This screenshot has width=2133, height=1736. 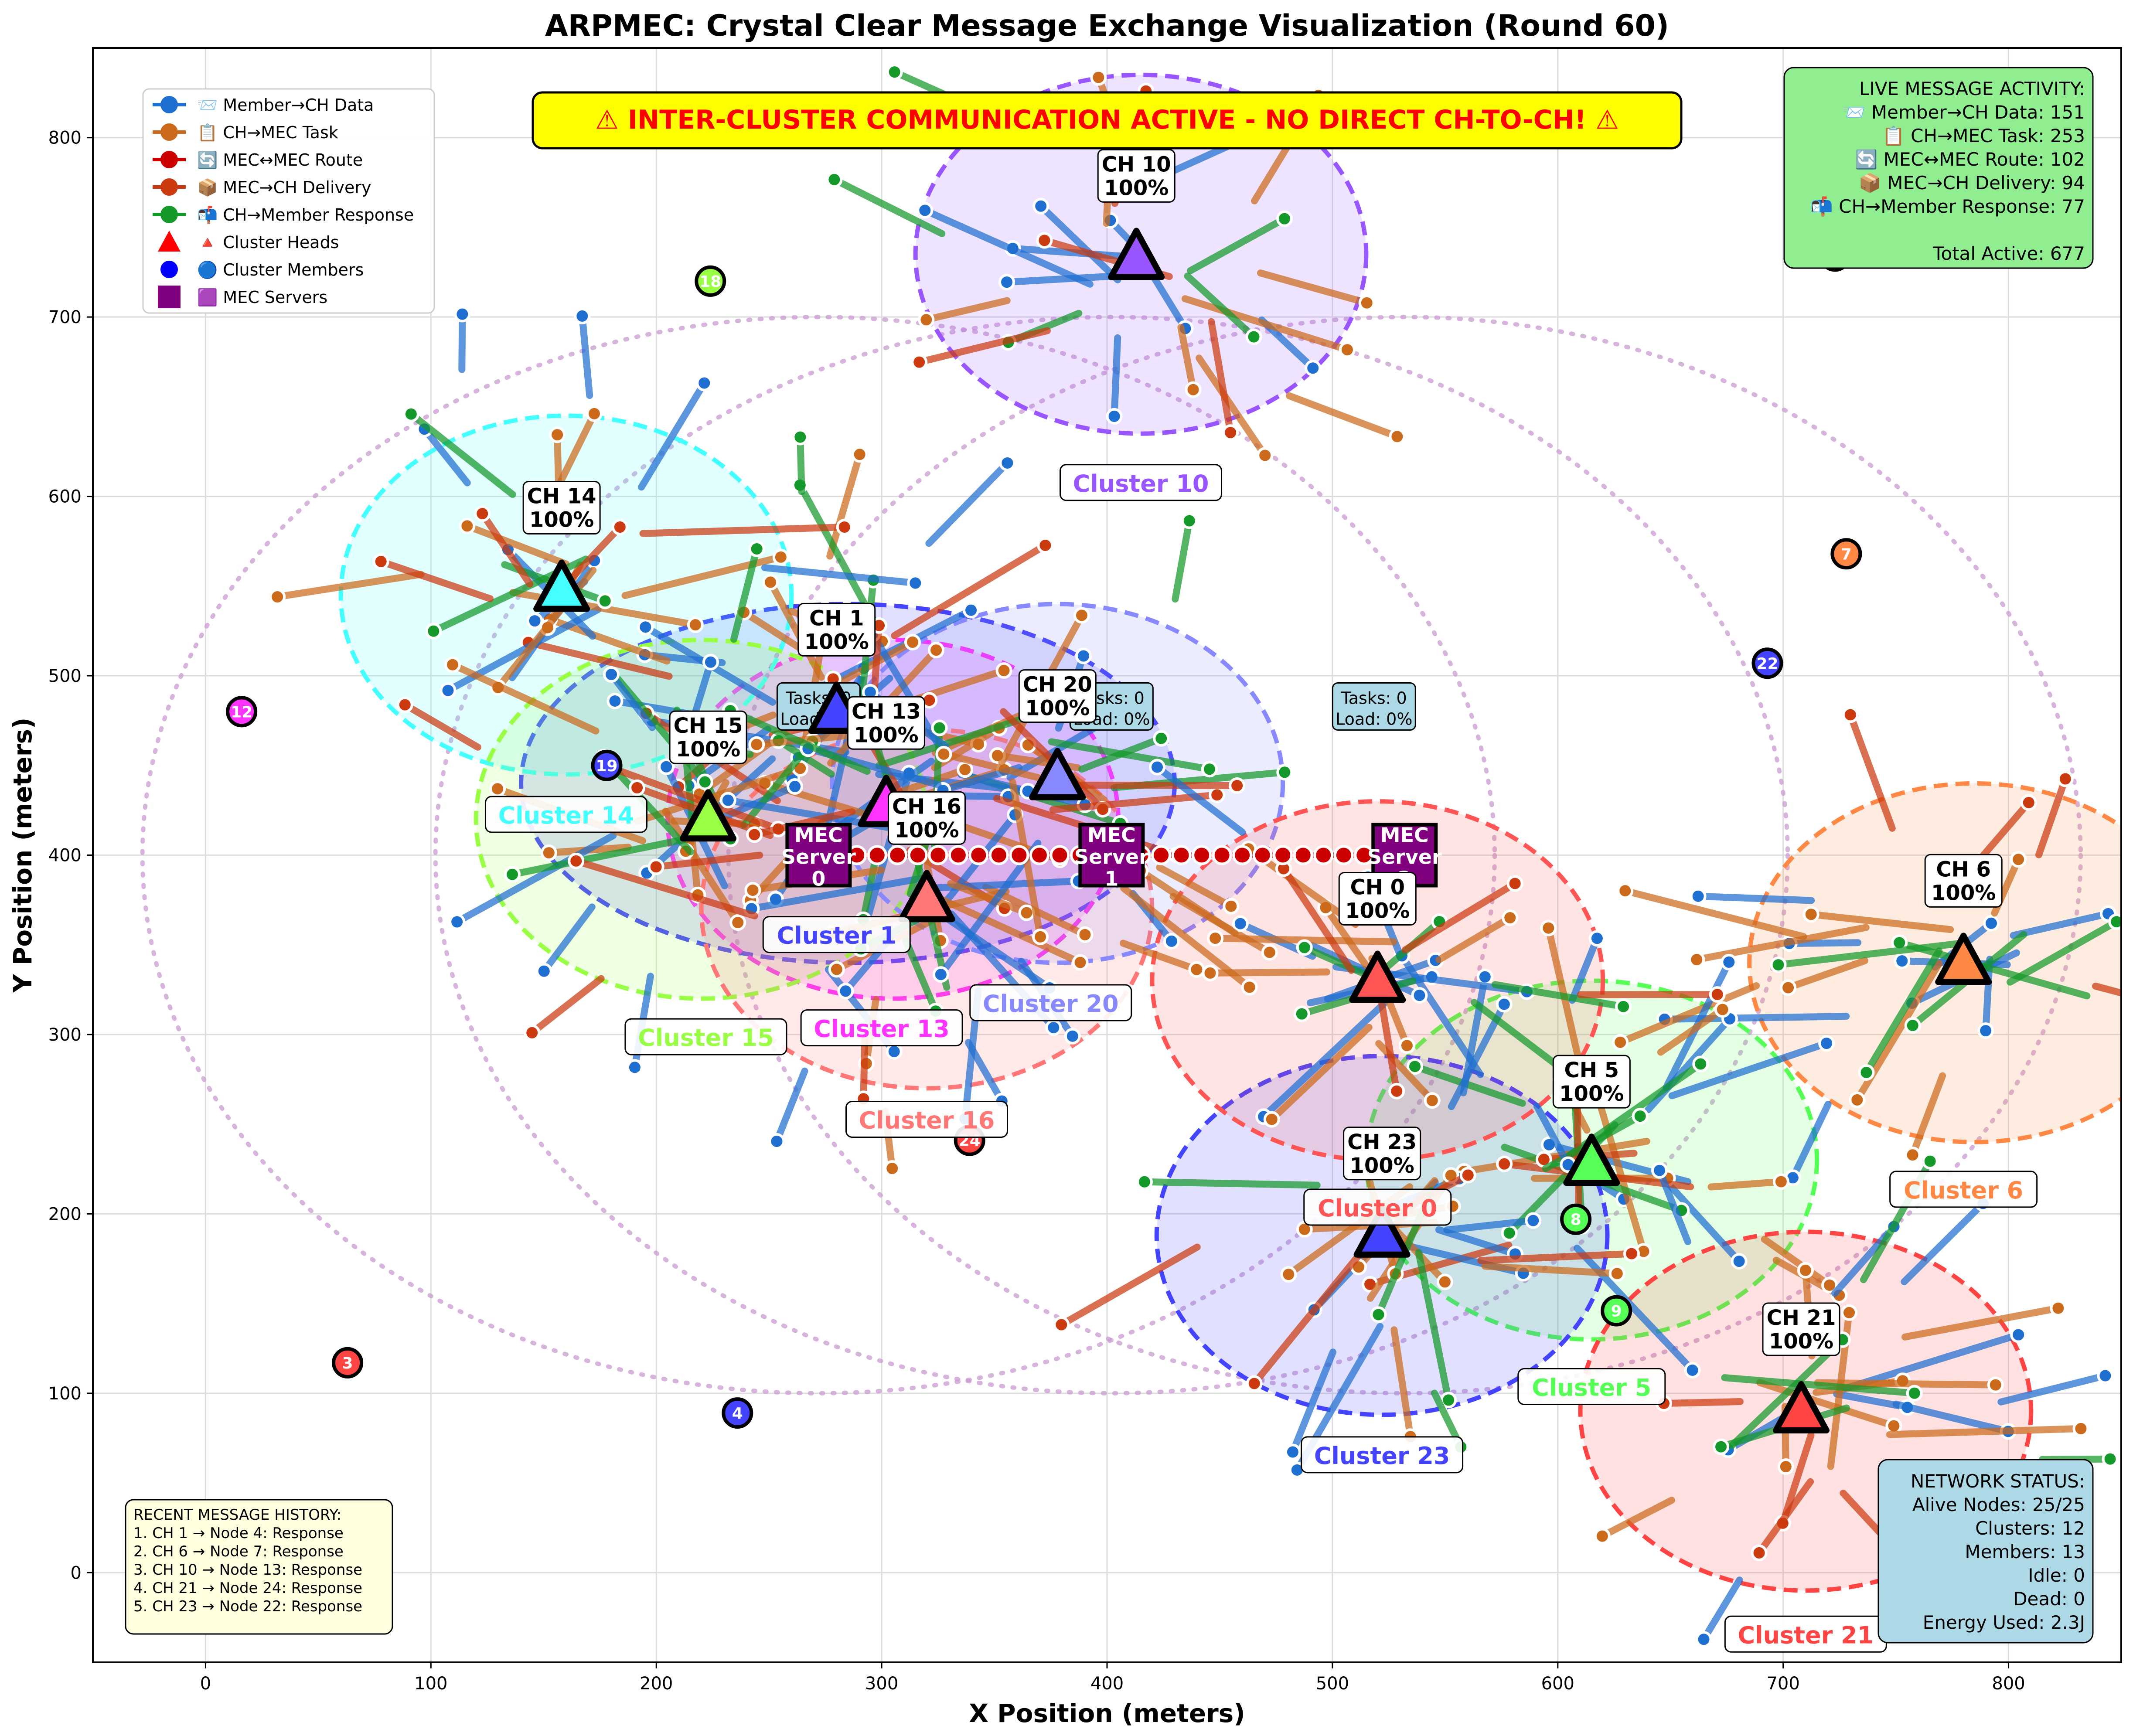 I want to click on live-activity-line: Total Active: 677, so click(x=2008, y=253).